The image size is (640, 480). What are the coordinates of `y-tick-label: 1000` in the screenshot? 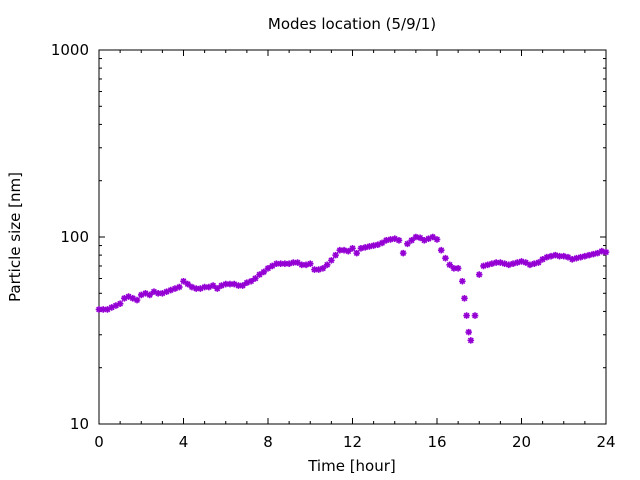 It's located at (70, 50).